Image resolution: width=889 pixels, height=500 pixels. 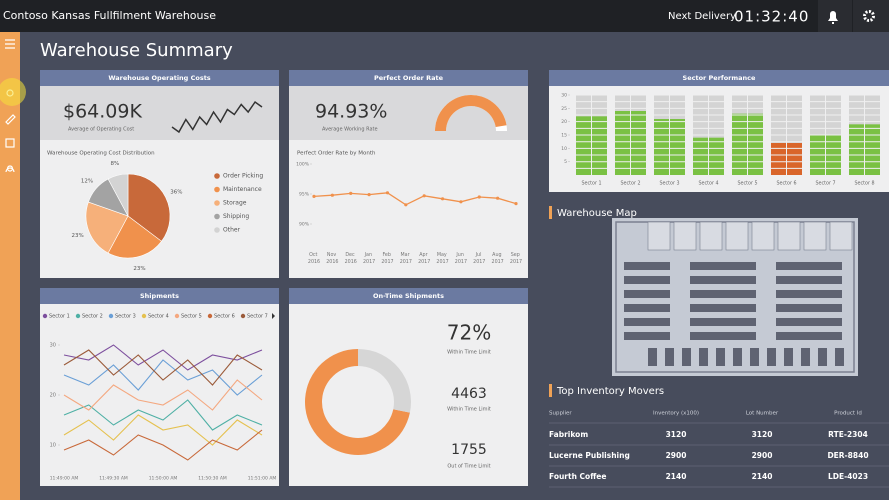 What do you see at coordinates (101, 154) in the screenshot?
I see `chart-subtitle: Warehouse Operating Cost Distribution` at bounding box center [101, 154].